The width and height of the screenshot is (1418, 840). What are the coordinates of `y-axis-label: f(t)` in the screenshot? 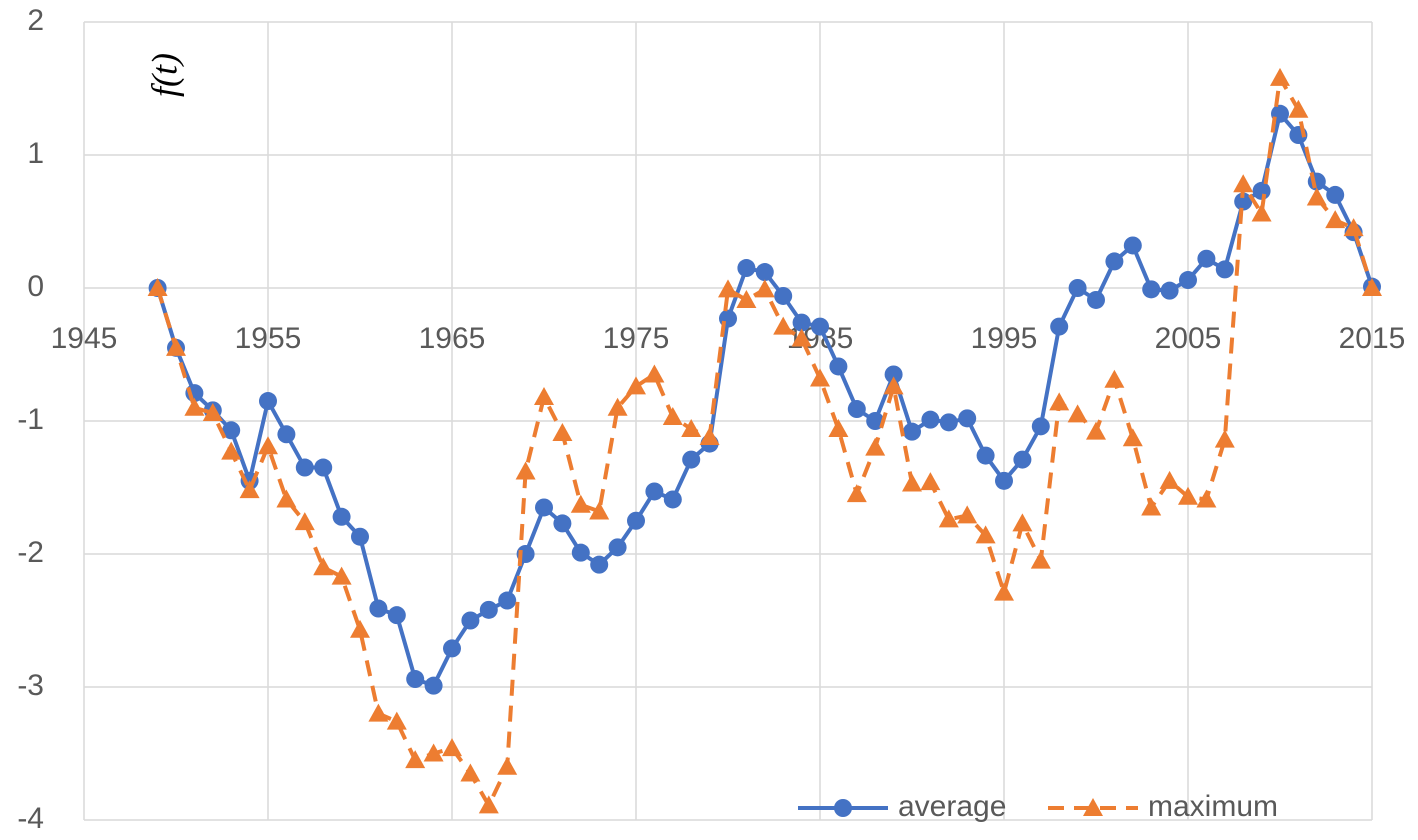 It's located at (164, 75).